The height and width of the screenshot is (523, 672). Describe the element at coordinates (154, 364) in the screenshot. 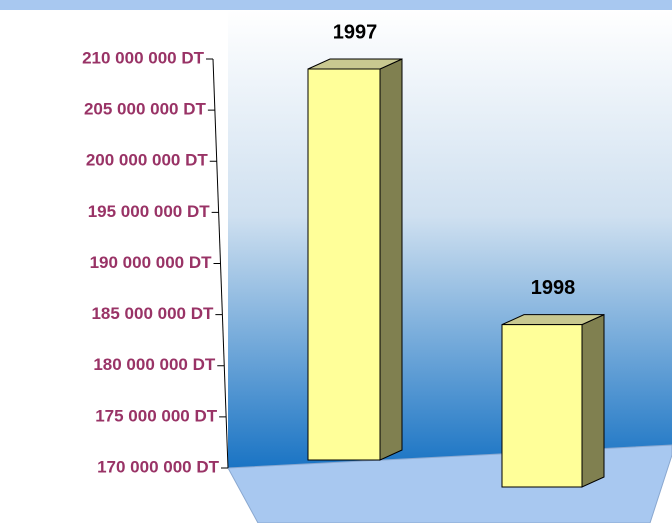

I see `y-tick-label: 180 000 000 DT` at that location.